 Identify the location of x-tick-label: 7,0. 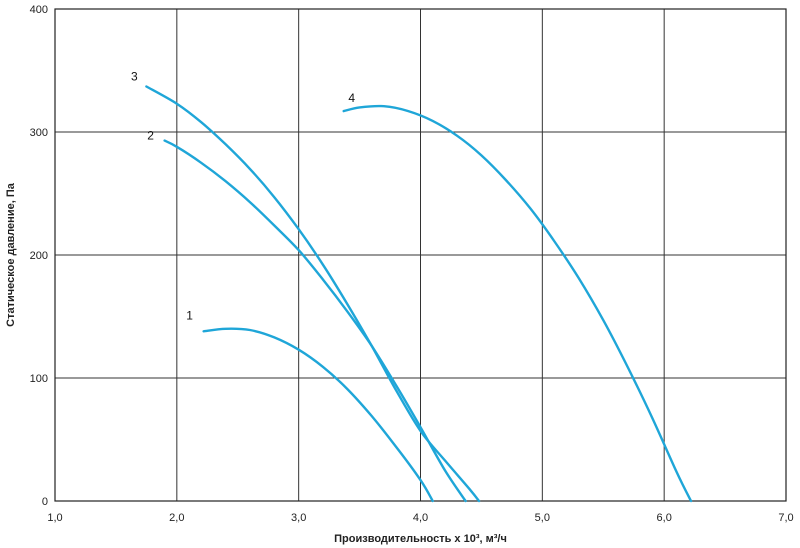
(785, 518).